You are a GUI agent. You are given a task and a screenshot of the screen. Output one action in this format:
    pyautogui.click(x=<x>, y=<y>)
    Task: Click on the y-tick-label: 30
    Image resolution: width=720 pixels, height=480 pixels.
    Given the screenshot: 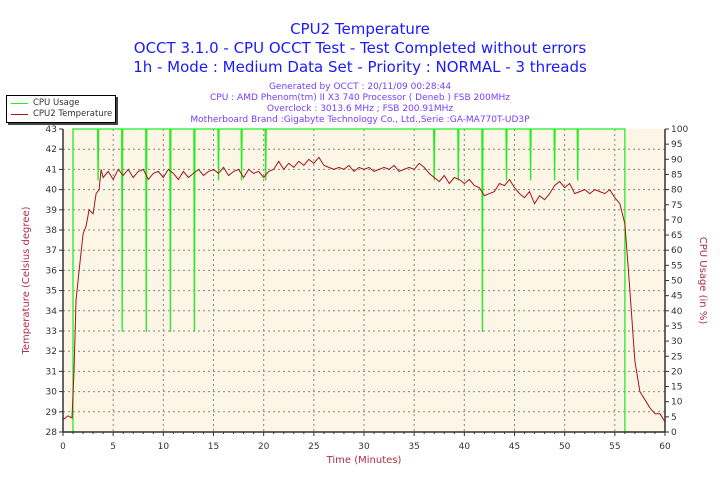 What is the action you would take?
    pyautogui.click(x=52, y=393)
    